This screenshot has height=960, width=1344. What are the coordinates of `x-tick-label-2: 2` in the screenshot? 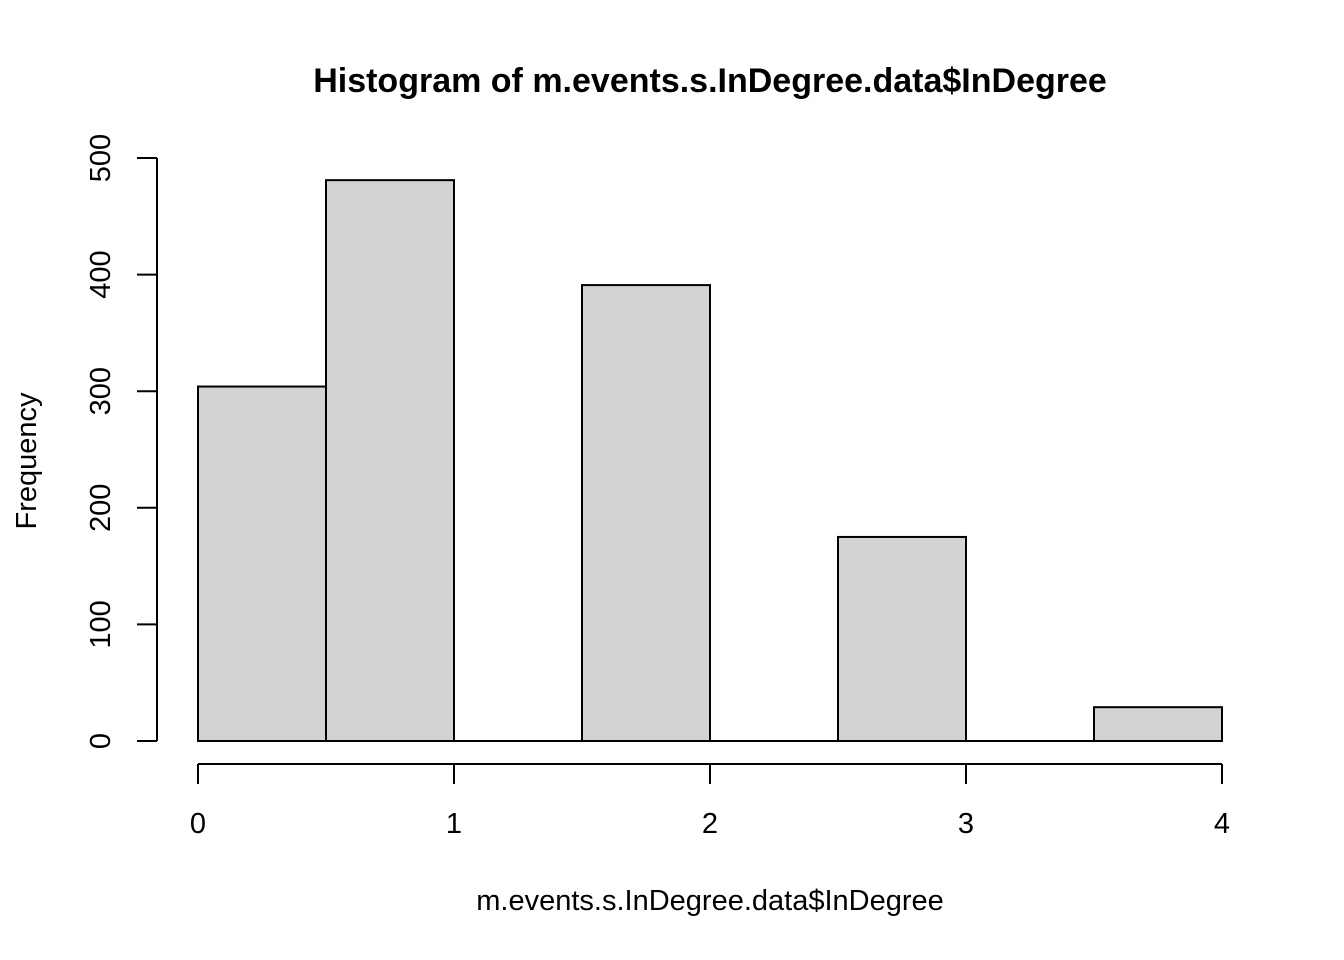 It's located at (710, 824).